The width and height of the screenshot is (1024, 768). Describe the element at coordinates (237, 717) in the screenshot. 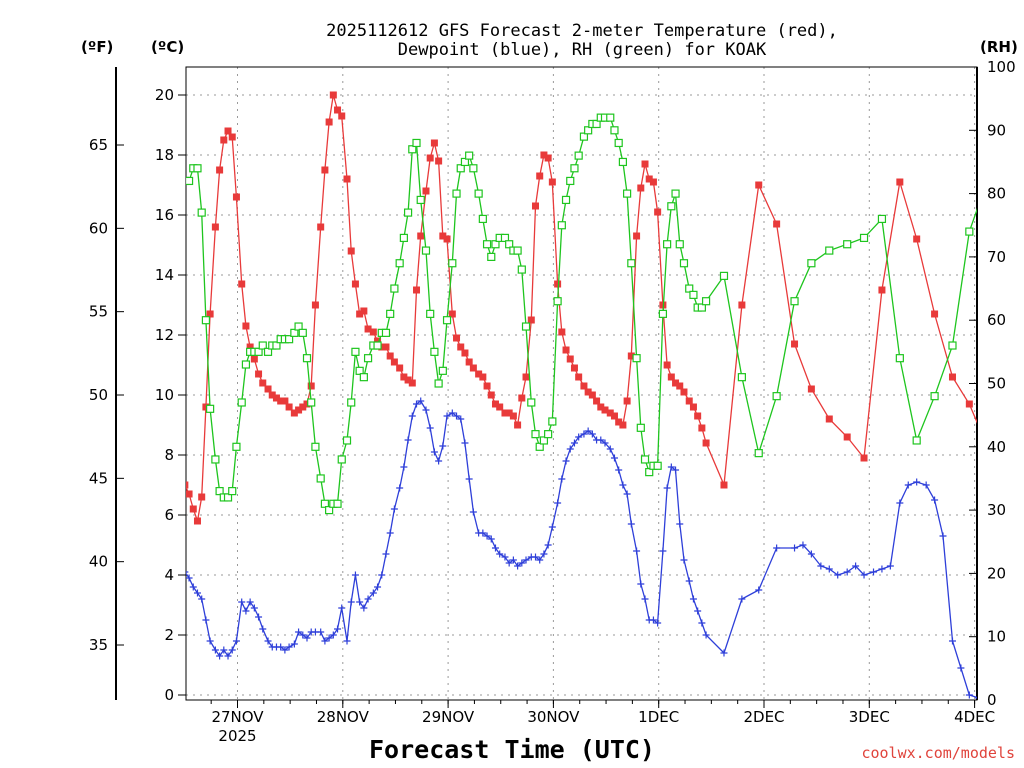

I see `date-tick-label: 27NOV` at that location.